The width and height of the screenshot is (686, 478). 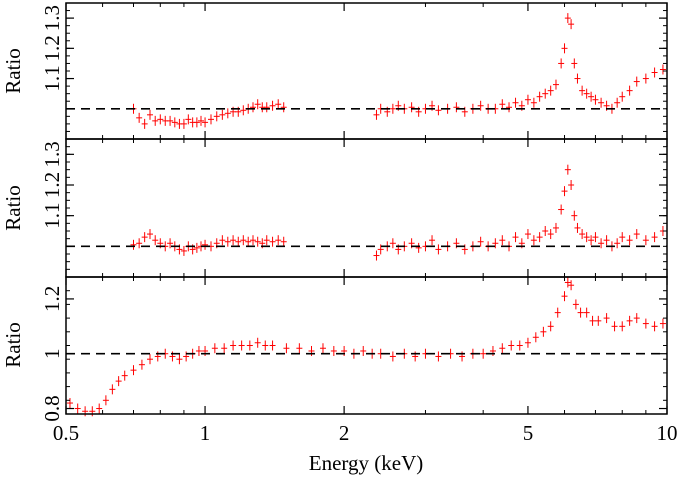 I want to click on middle-y-tick-label: 1.2, so click(x=52, y=185).